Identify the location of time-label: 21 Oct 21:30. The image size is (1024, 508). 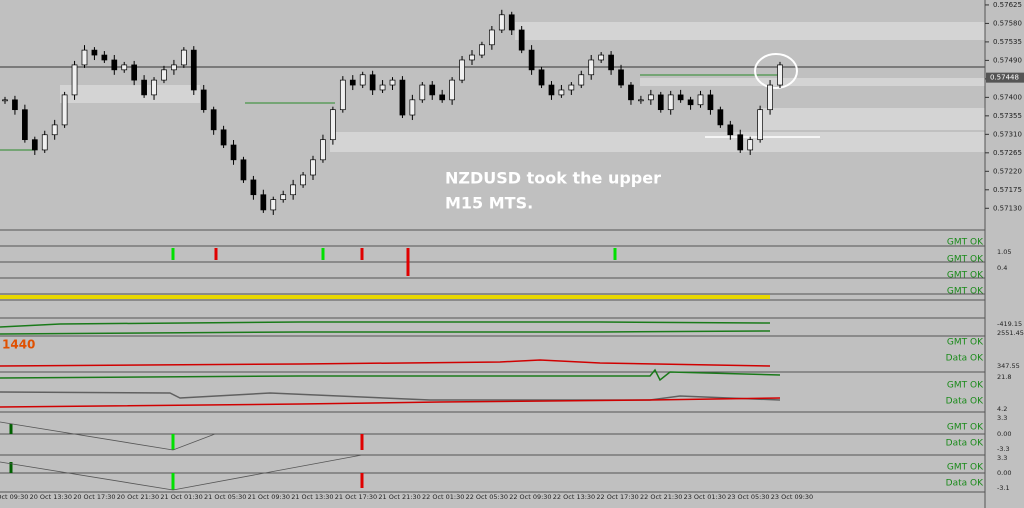
(399, 497).